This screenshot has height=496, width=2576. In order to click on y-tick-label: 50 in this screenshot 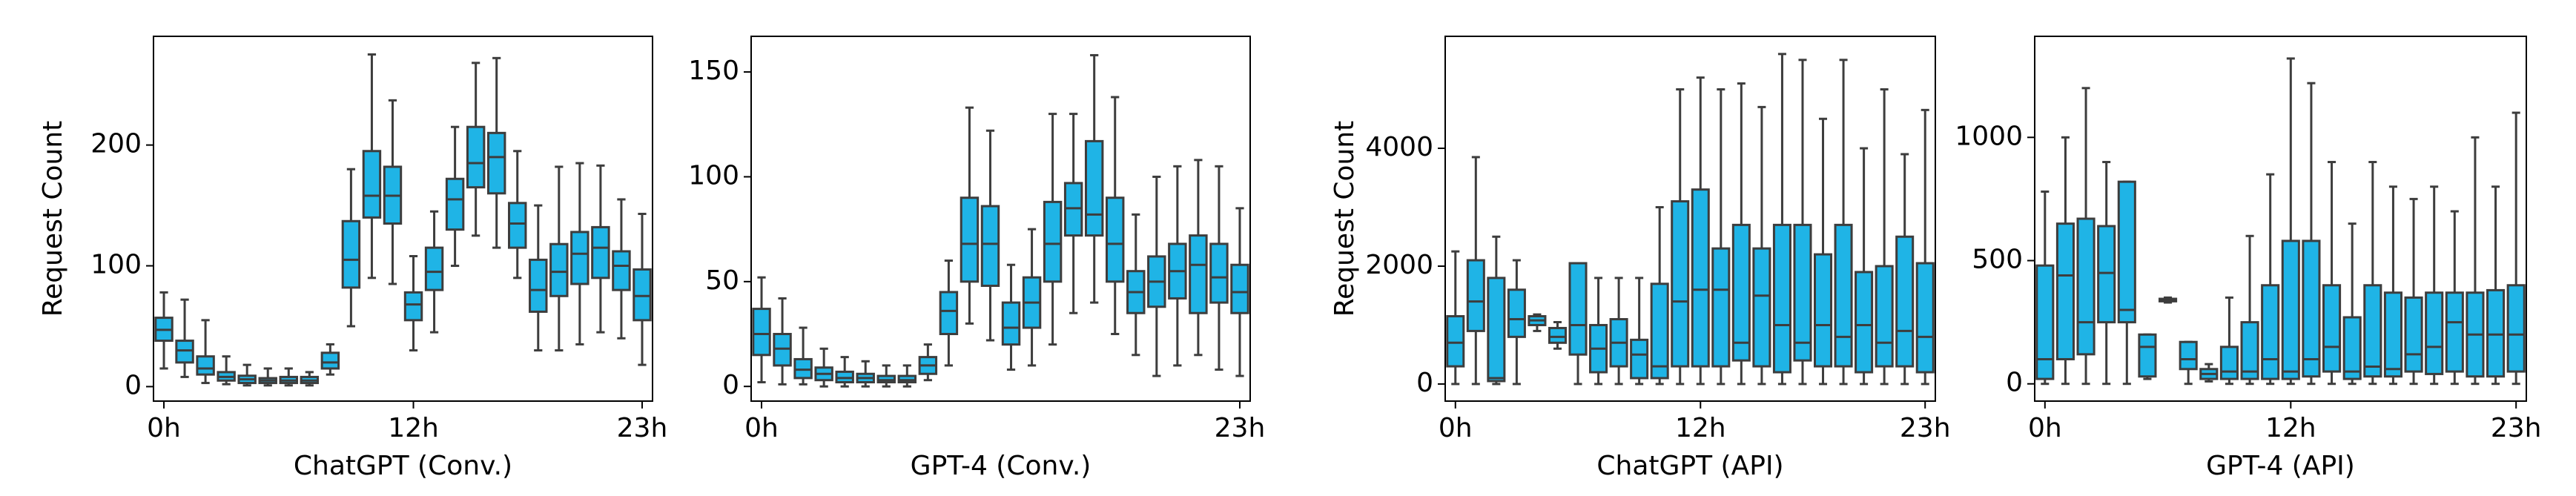, I will do `click(722, 280)`.